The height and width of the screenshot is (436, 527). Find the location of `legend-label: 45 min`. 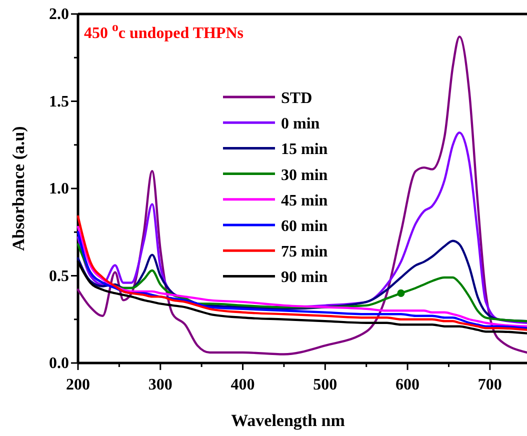

legend-label: 45 min is located at coordinates (304, 201).